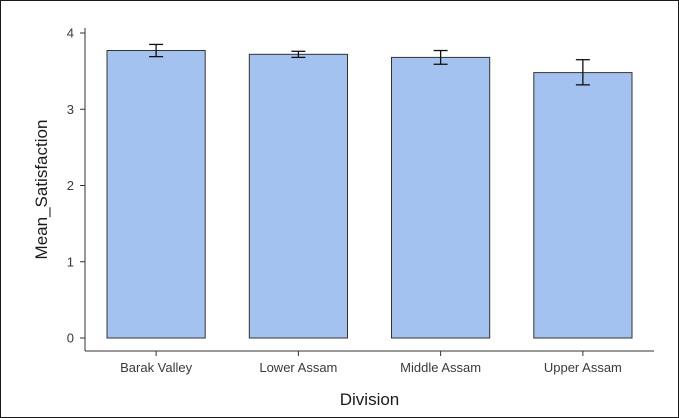 The image size is (679, 418). I want to click on x-tick-label: Upper Assam, so click(583, 367).